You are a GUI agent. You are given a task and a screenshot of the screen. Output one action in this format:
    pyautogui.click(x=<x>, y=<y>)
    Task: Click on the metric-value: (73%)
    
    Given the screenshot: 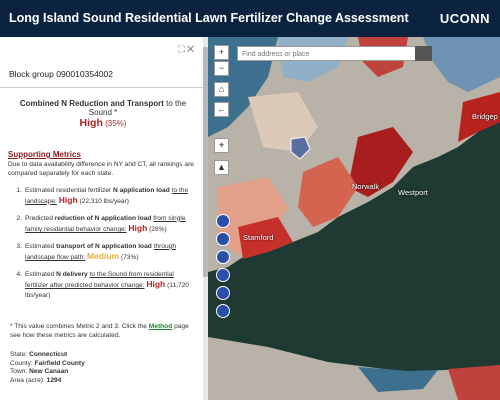 What is the action you would take?
    pyautogui.click(x=129, y=258)
    